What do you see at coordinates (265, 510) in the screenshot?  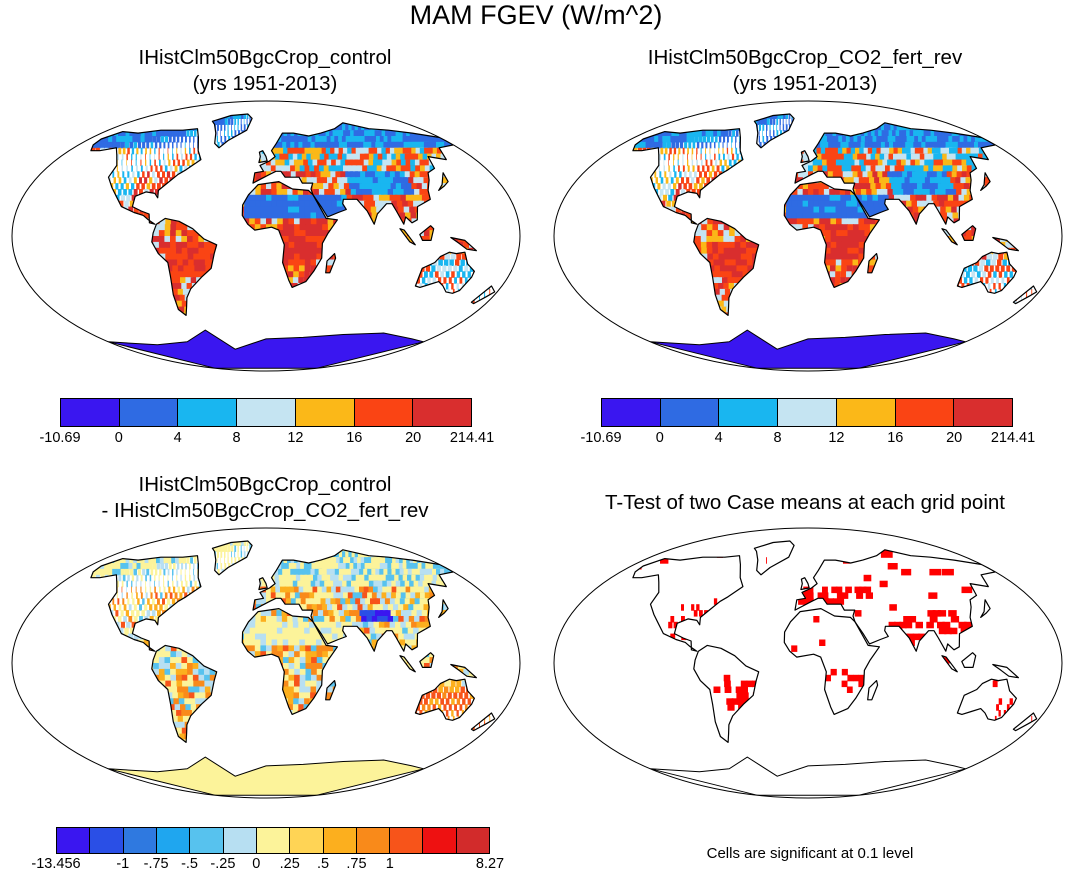 I see `panel-3-title-line2: - IHistClm50BgcCrop_CO2_fert_rev` at bounding box center [265, 510].